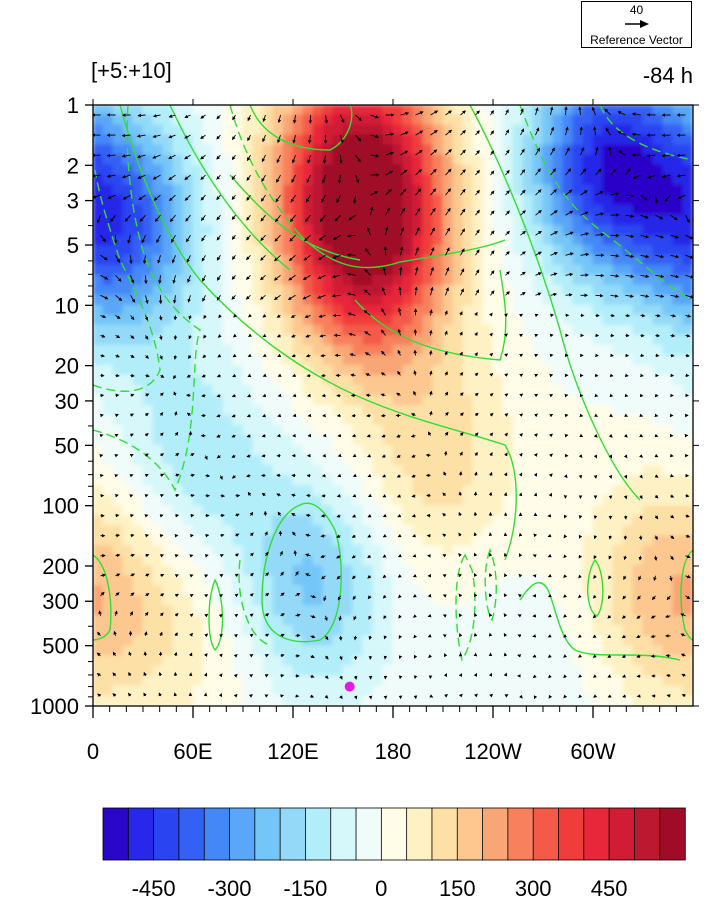  I want to click on contour-dashed, so click(127, 280).